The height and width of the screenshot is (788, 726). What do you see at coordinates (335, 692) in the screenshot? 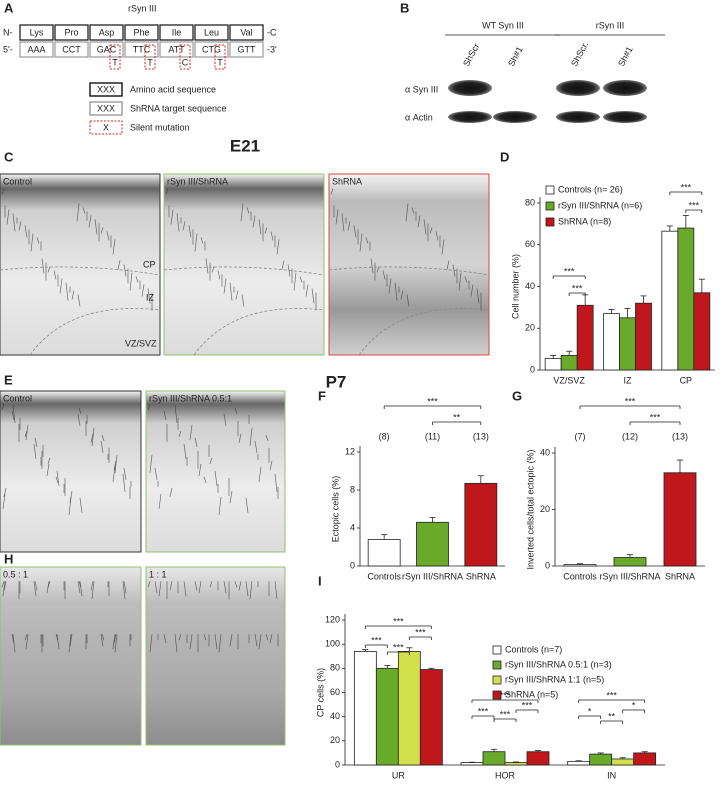
I see `y-tick-label: 60` at bounding box center [335, 692].